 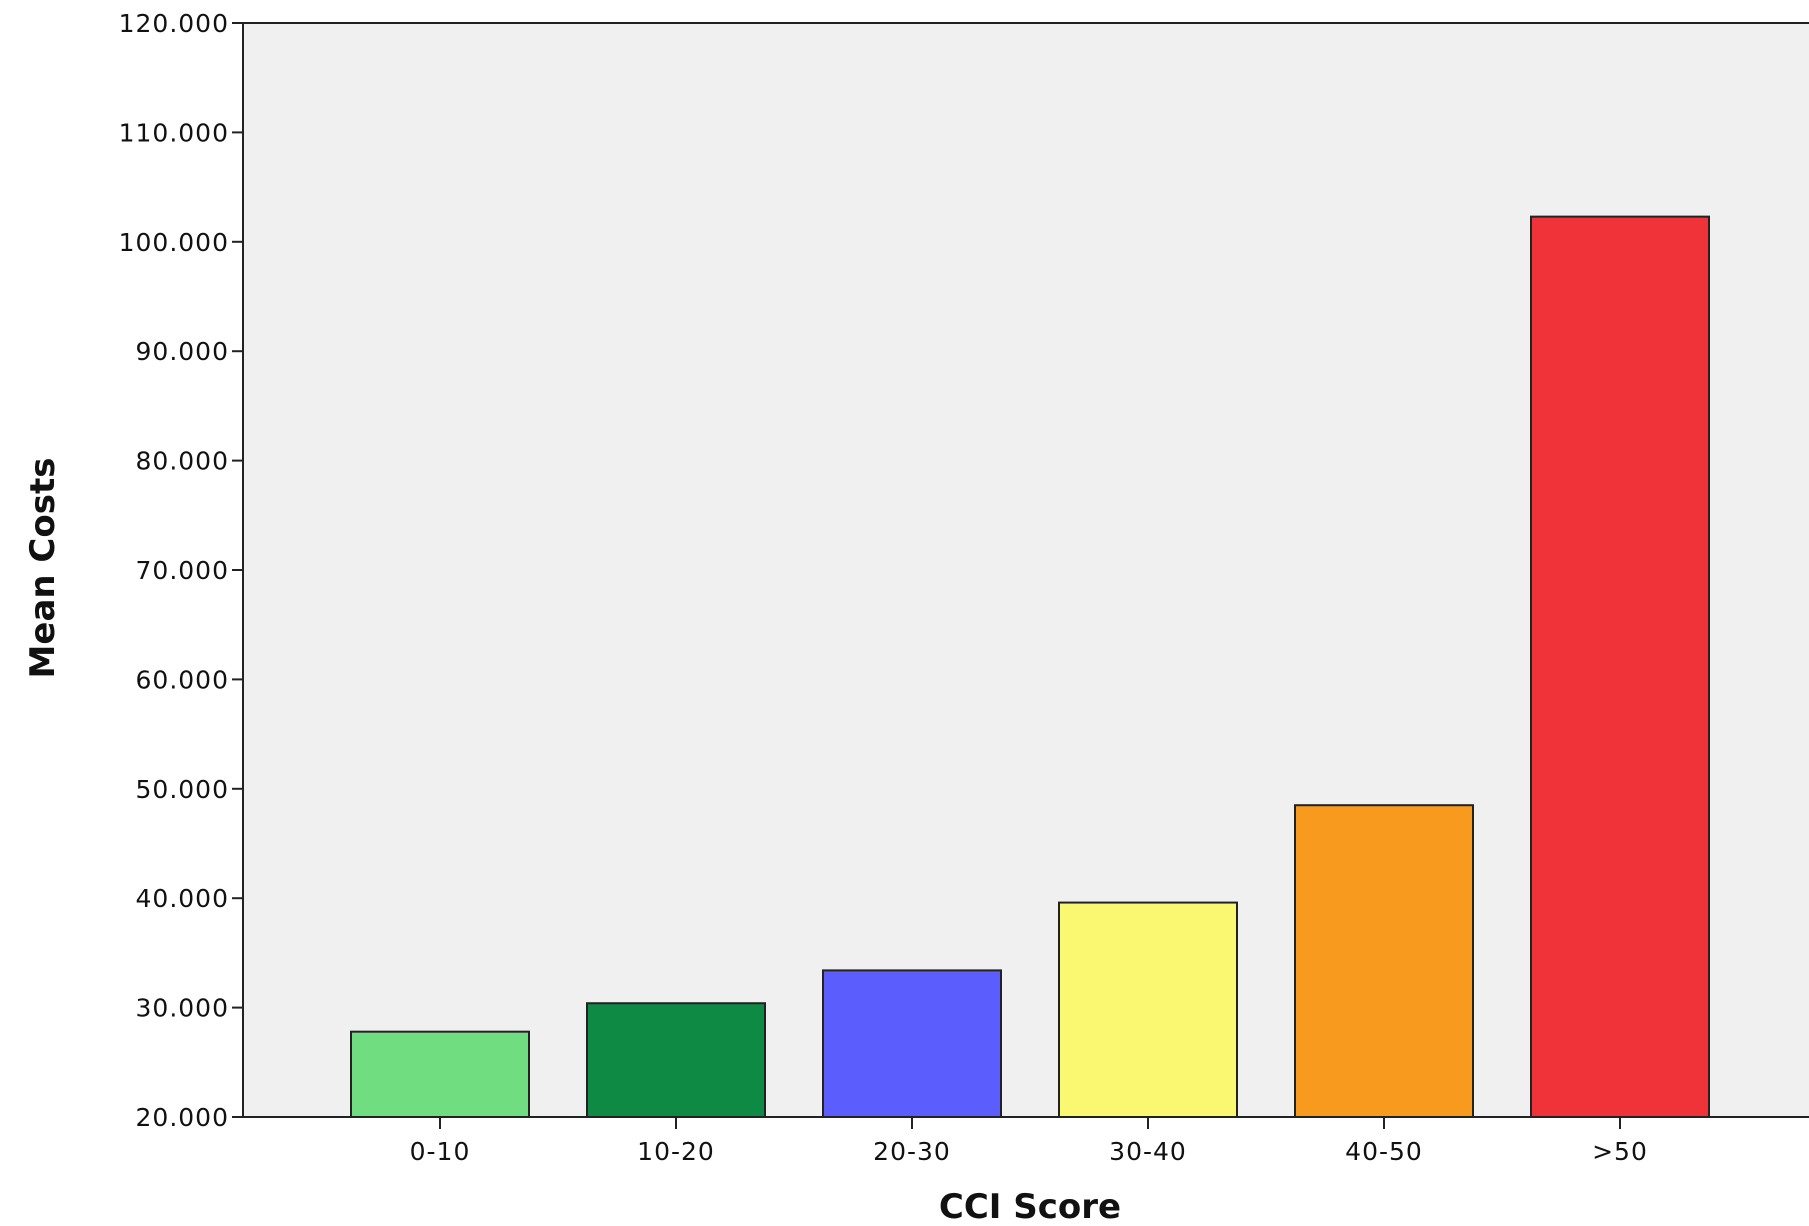 I want to click on x-tick-label: >50, so click(x=1620, y=1151).